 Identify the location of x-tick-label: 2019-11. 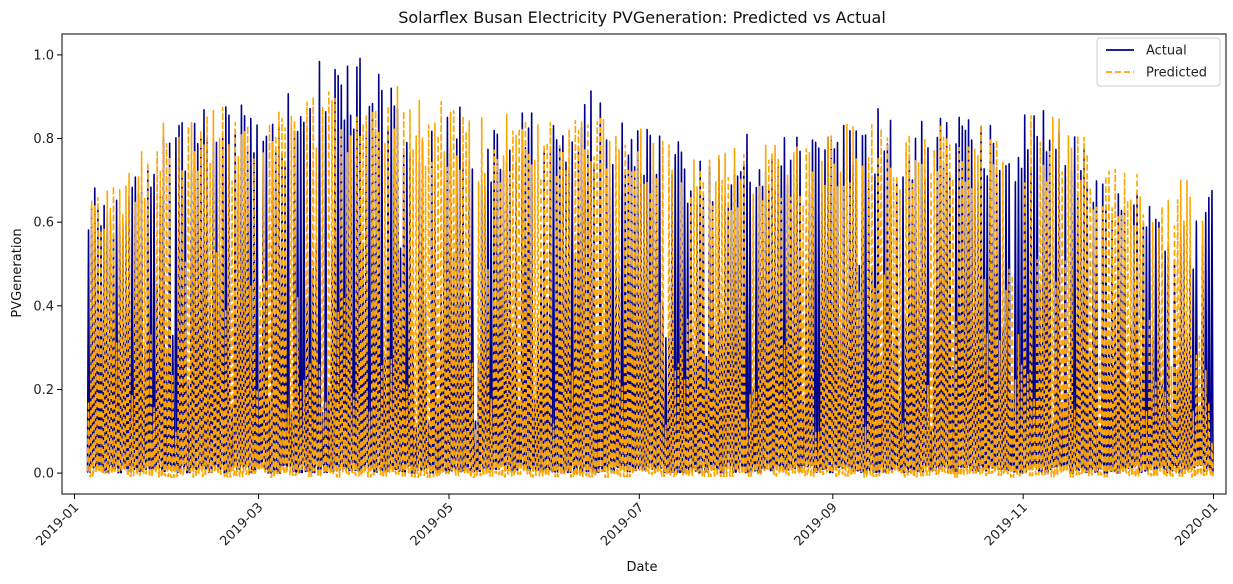
(1006, 524).